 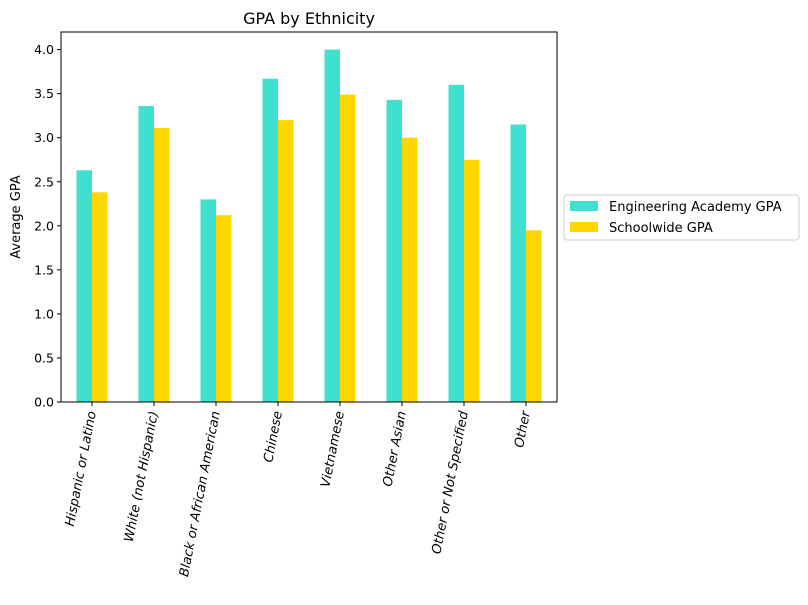 I want to click on legend-swatch-schoolwide, so click(x=584, y=227).